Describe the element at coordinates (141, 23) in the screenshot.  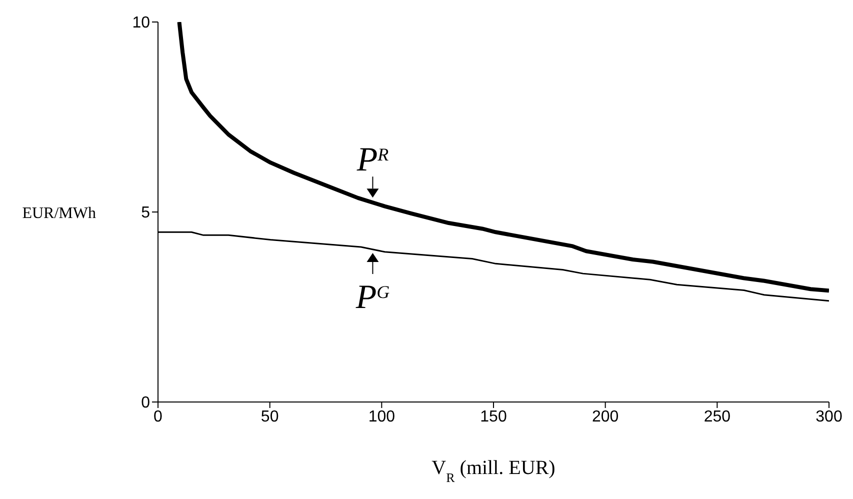
I see `y-tick-label: 10` at that location.